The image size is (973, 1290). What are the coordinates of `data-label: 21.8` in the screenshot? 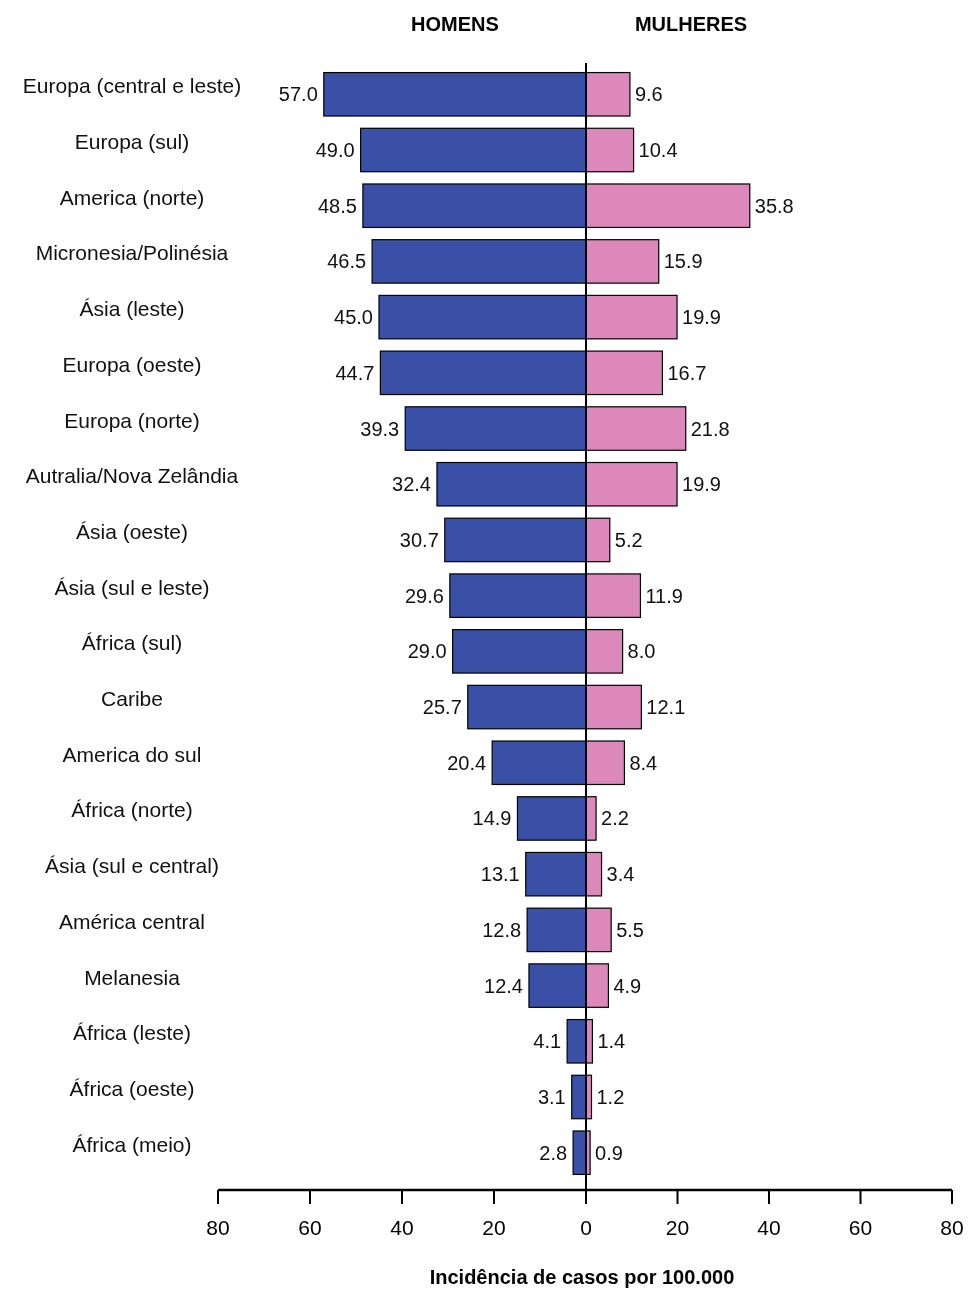 It's located at (710, 428).